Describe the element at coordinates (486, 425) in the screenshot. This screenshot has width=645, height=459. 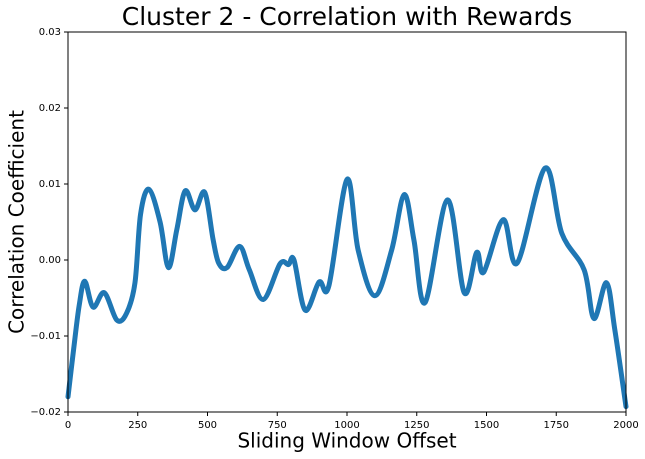
I see `x-tick-label: 1500` at that location.